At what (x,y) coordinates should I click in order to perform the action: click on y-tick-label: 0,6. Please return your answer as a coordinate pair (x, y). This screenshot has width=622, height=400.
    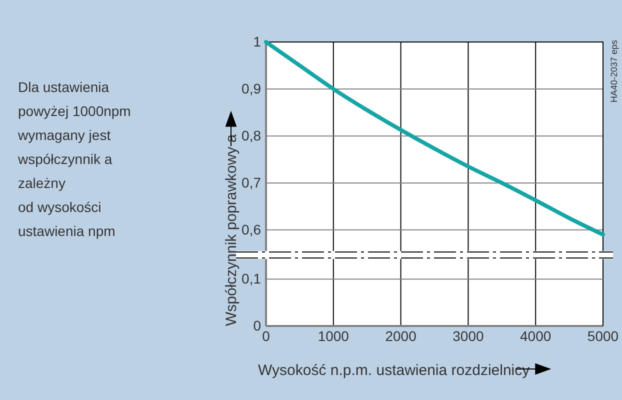
    Looking at the image, I should click on (252, 229).